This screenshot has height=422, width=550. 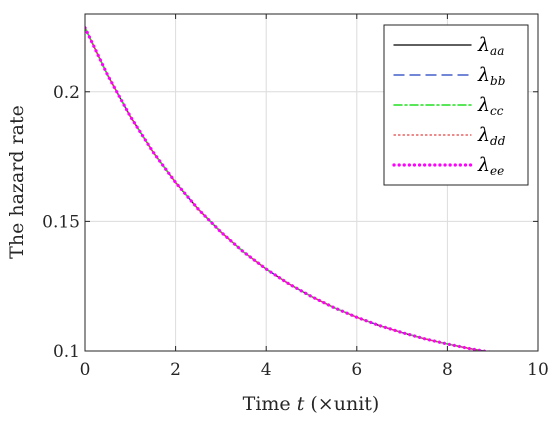 What do you see at coordinates (491, 136) in the screenshot?
I see `legend-label-dd: λdd` at bounding box center [491, 136].